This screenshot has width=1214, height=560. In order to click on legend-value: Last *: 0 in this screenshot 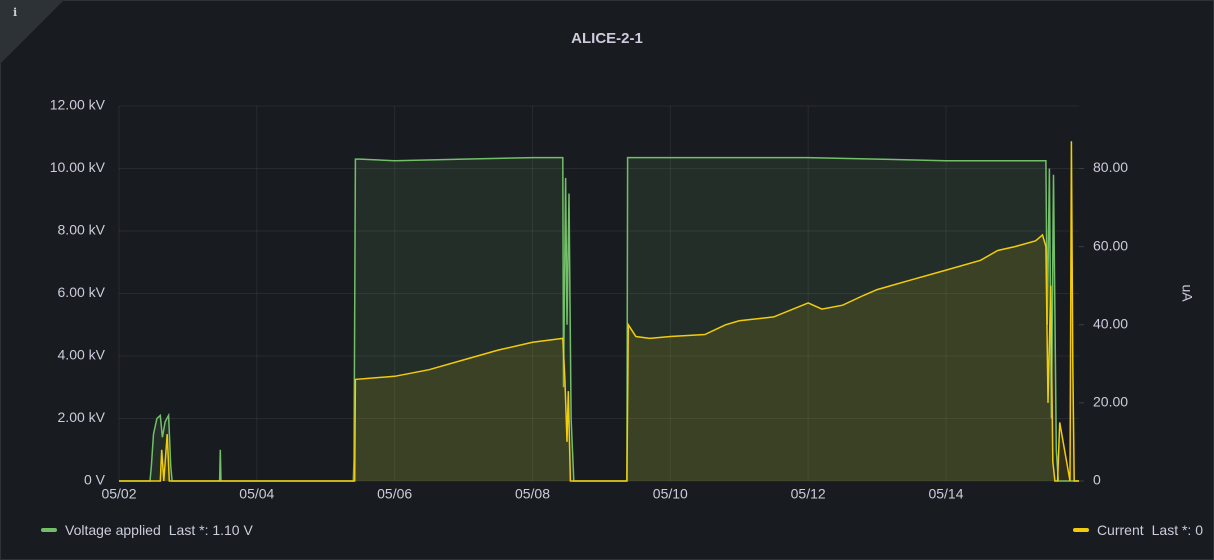, I will do `click(1177, 530)`.